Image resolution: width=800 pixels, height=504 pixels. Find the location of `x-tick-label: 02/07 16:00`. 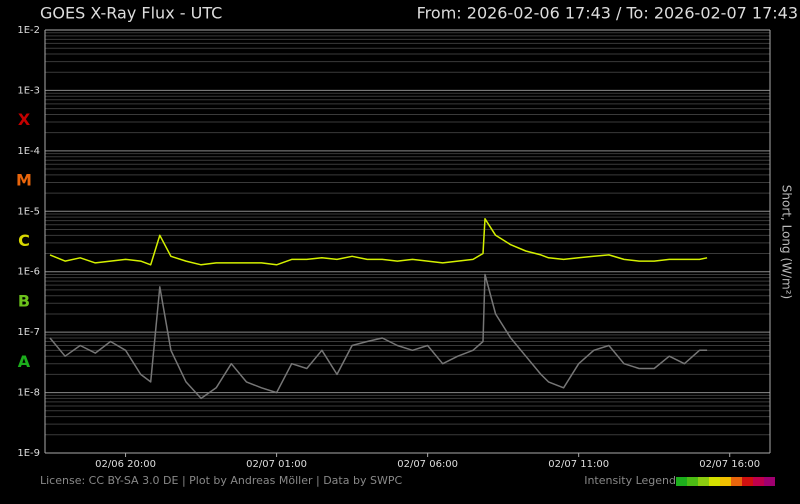

x-tick-label: 02/07 16:00 is located at coordinates (729, 464).